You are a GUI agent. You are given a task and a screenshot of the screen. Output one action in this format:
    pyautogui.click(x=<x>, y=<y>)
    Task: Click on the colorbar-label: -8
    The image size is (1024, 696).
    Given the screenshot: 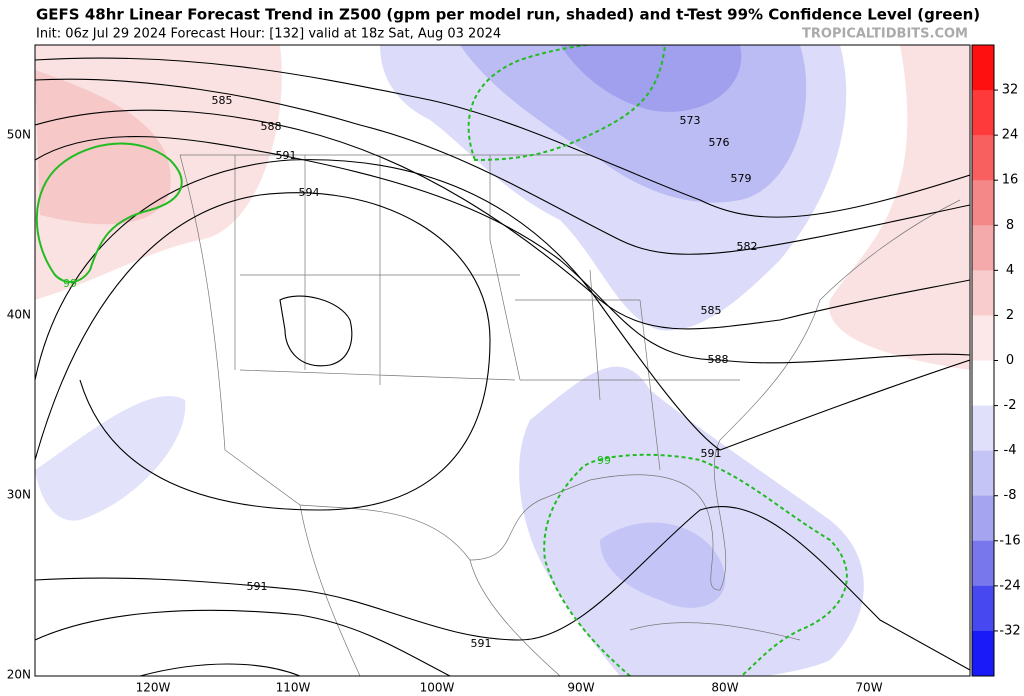 What is the action you would take?
    pyautogui.click(x=1010, y=495)
    